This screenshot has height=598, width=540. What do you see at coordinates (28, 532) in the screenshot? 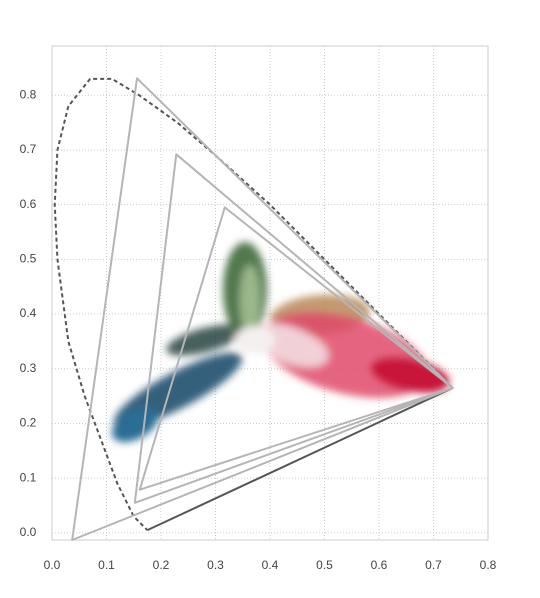
I see `y-tick-label: 0.0` at bounding box center [28, 532].